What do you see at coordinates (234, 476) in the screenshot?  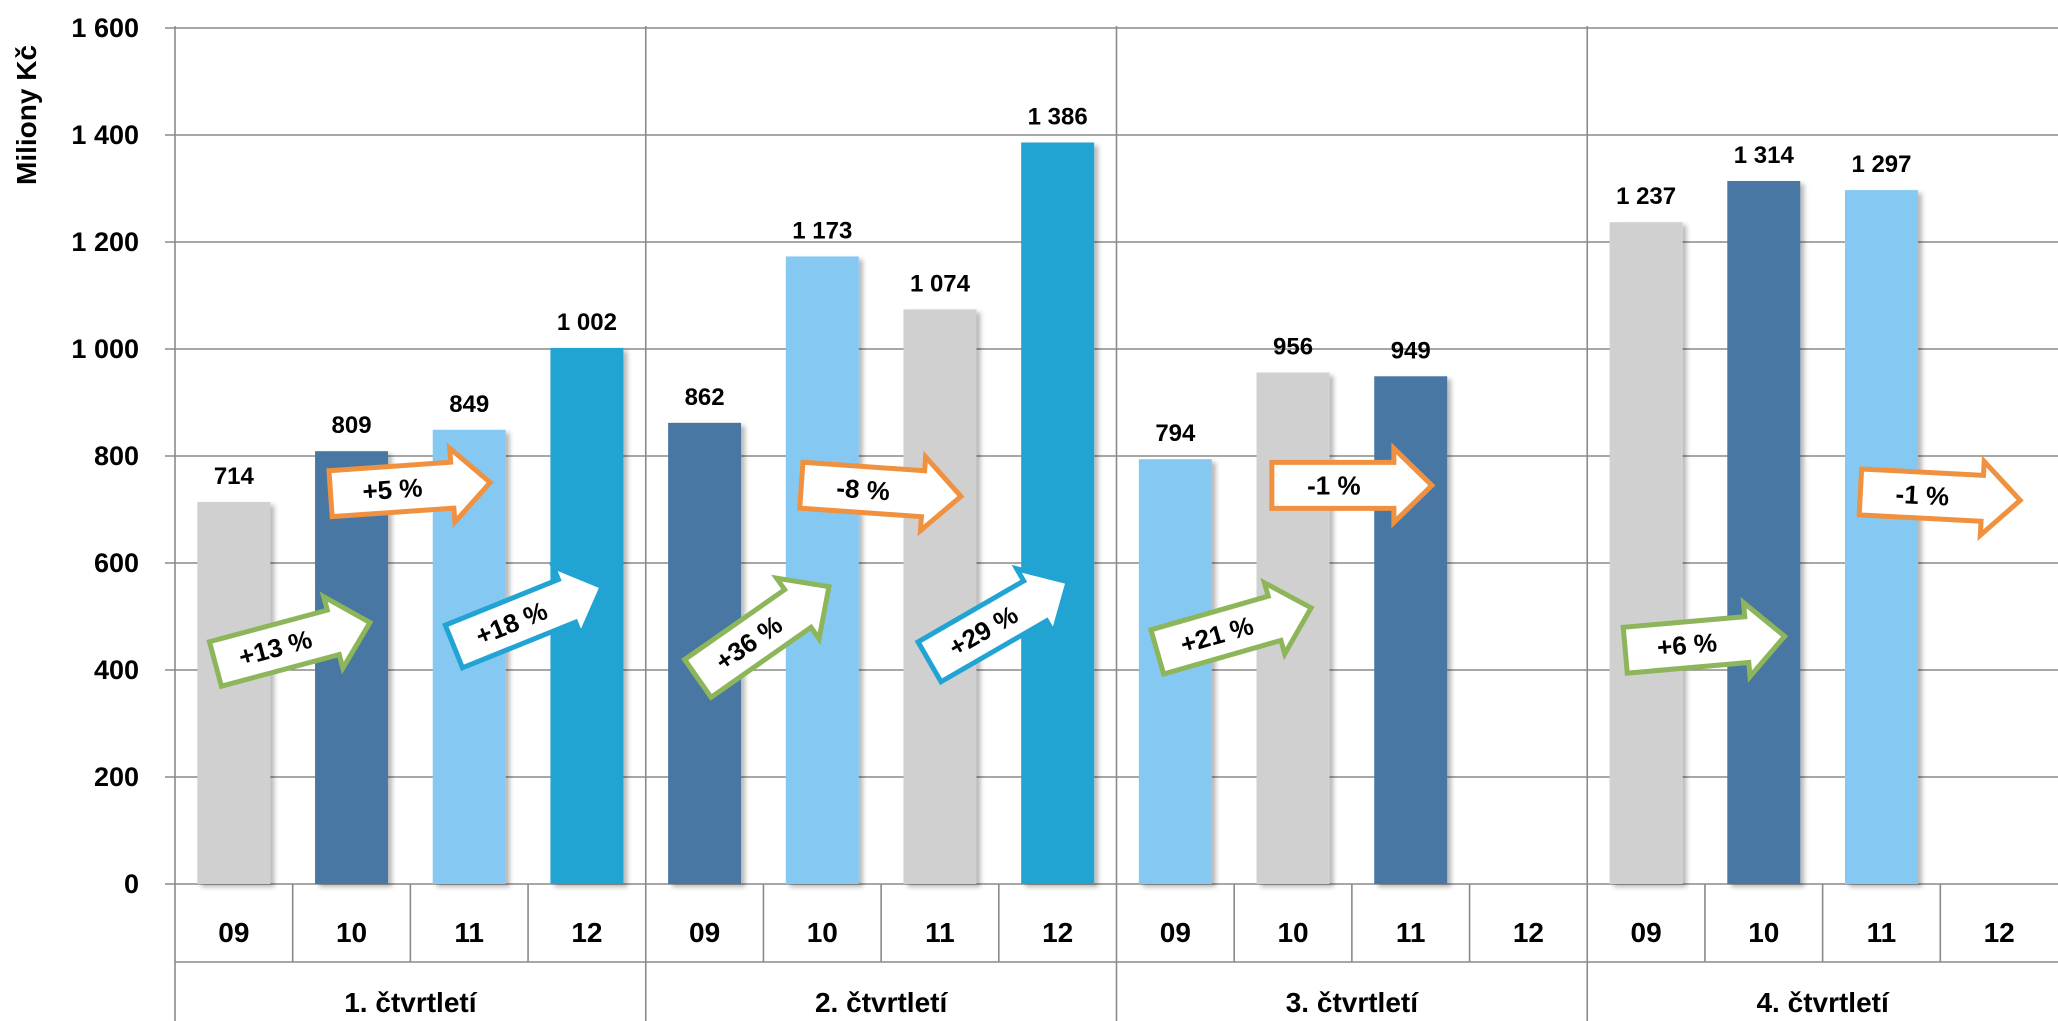 I see `data-label: 714` at bounding box center [234, 476].